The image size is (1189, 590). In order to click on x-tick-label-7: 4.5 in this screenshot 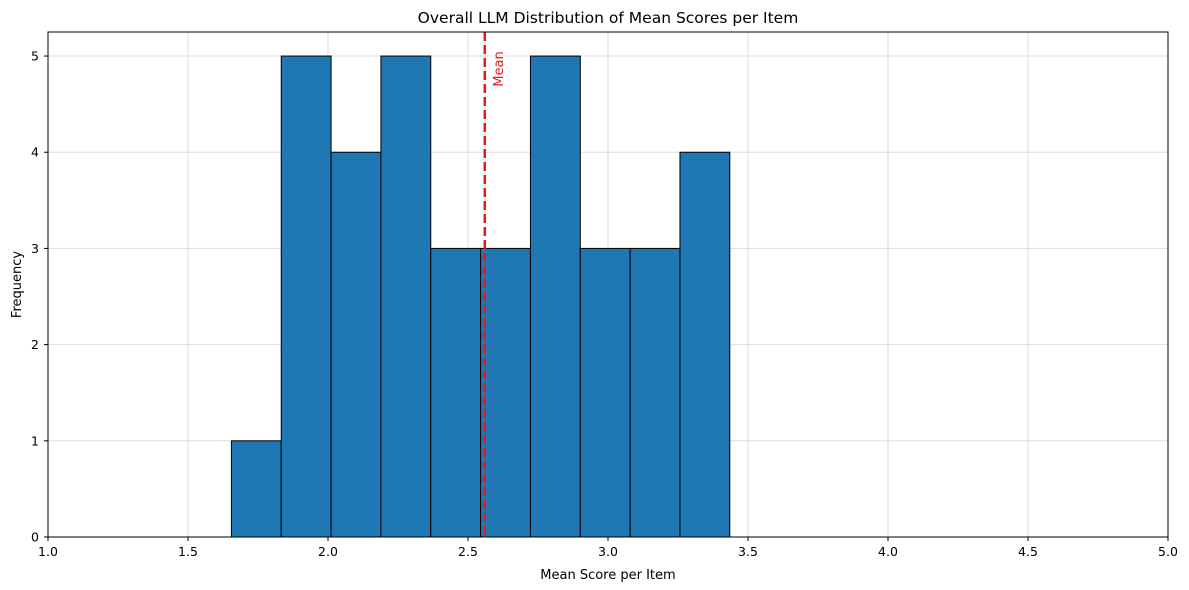, I will do `click(1028, 551)`.